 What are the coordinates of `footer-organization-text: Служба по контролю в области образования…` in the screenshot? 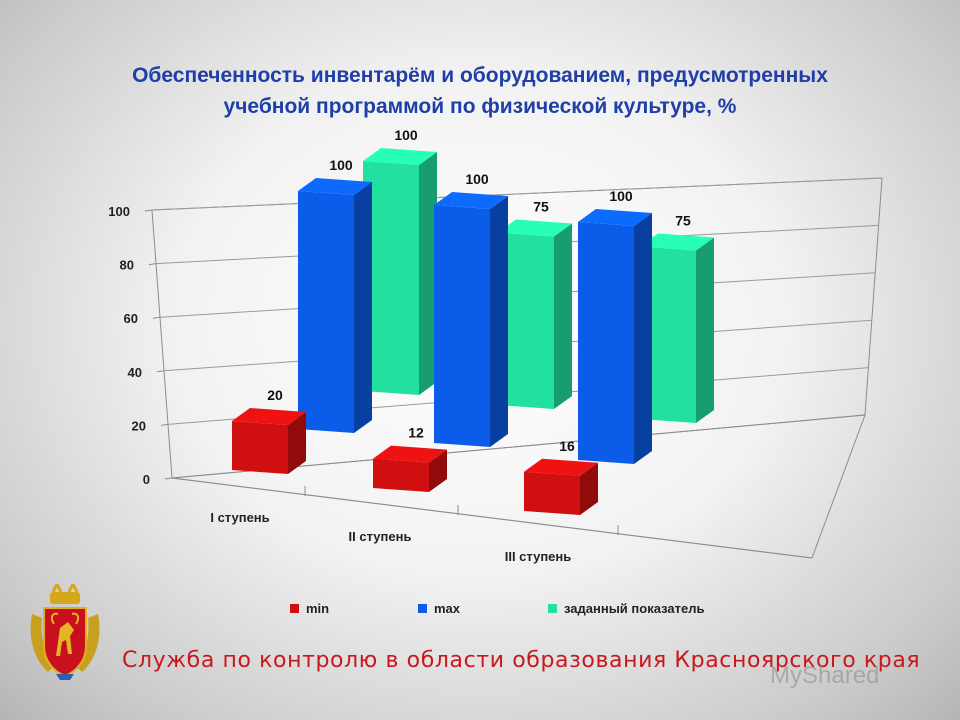 It's located at (521, 660).